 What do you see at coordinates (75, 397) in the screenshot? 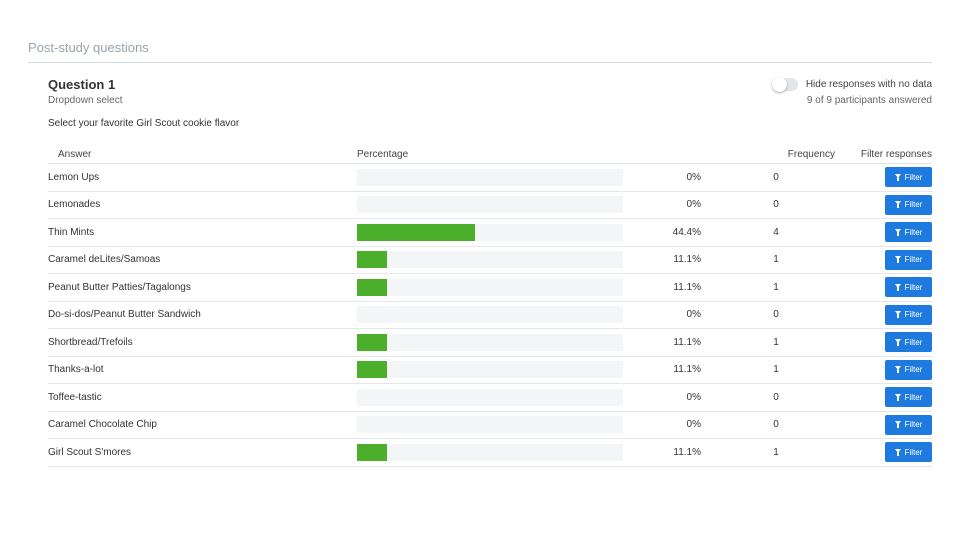
I see `answer-label: Toffee-tastic` at bounding box center [75, 397].